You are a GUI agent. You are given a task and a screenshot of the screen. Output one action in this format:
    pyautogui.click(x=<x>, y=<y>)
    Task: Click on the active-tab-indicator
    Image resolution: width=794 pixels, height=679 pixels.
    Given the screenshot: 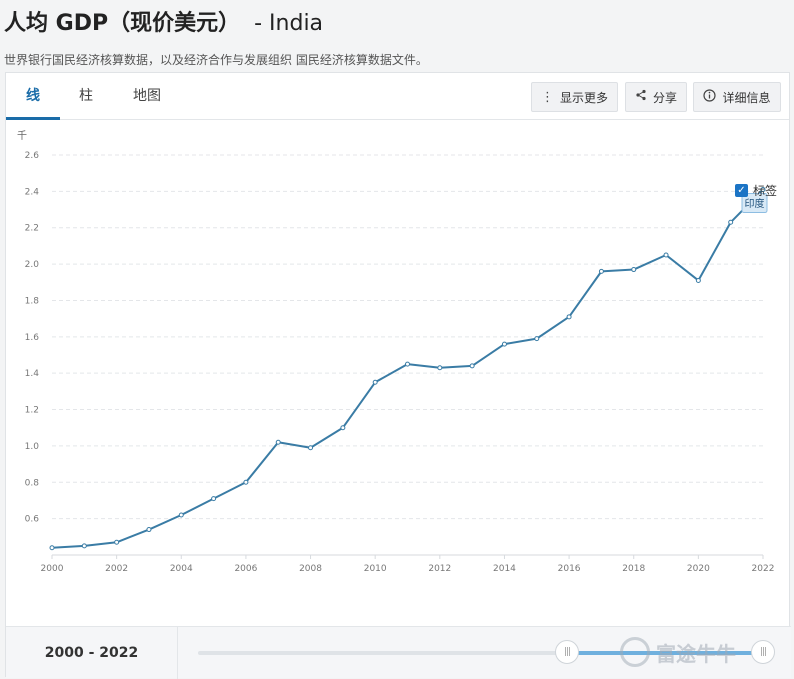 What is the action you would take?
    pyautogui.click(x=33, y=118)
    